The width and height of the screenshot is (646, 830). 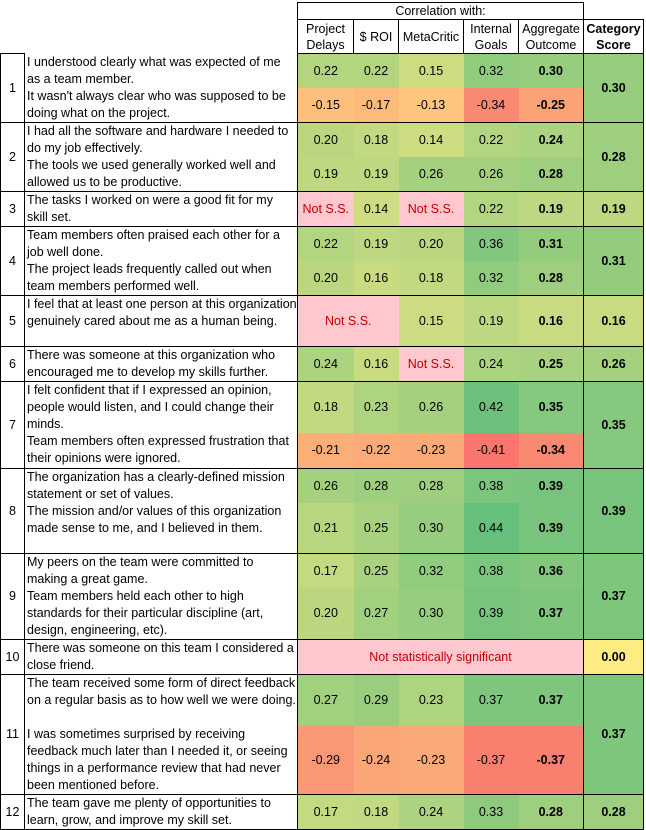 I want to click on value-metacritic: -0.13, so click(x=431, y=105).